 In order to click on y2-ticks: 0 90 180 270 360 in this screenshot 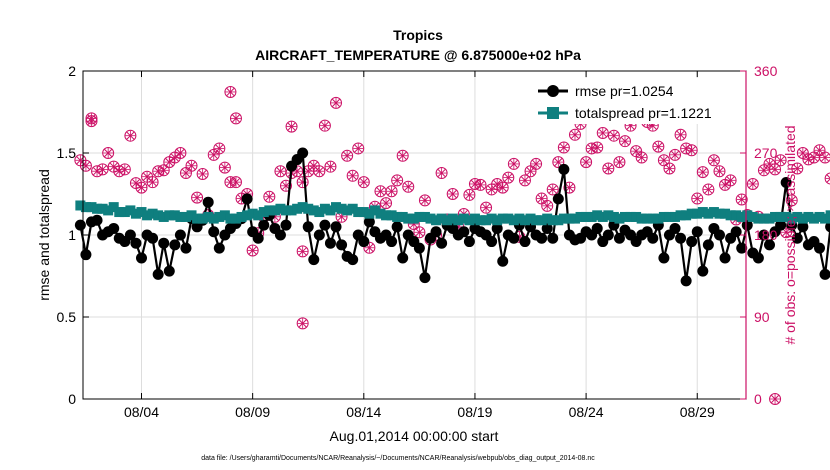, I will do `click(759, 235)`.